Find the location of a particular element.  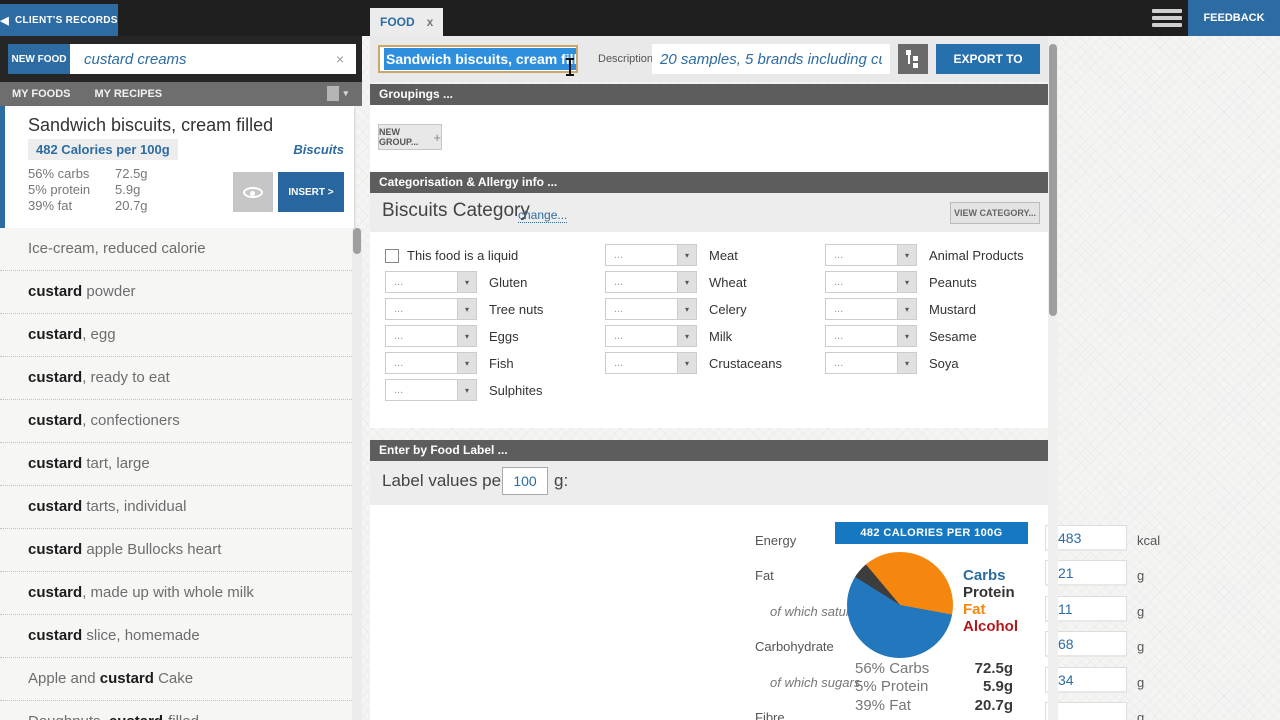

list-item: Ice-cream, reduced calorie is located at coordinates (176, 249).